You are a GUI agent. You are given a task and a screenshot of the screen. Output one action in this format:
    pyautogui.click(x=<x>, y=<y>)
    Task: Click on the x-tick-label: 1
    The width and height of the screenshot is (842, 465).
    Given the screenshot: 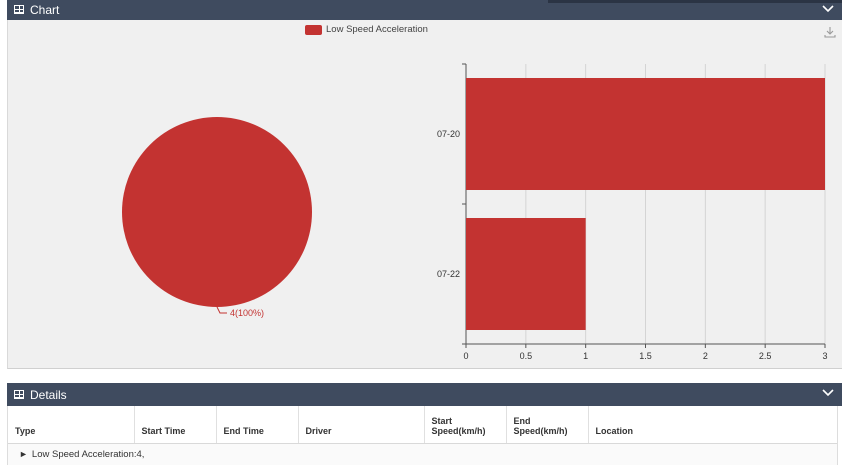 What is the action you would take?
    pyautogui.click(x=585, y=356)
    